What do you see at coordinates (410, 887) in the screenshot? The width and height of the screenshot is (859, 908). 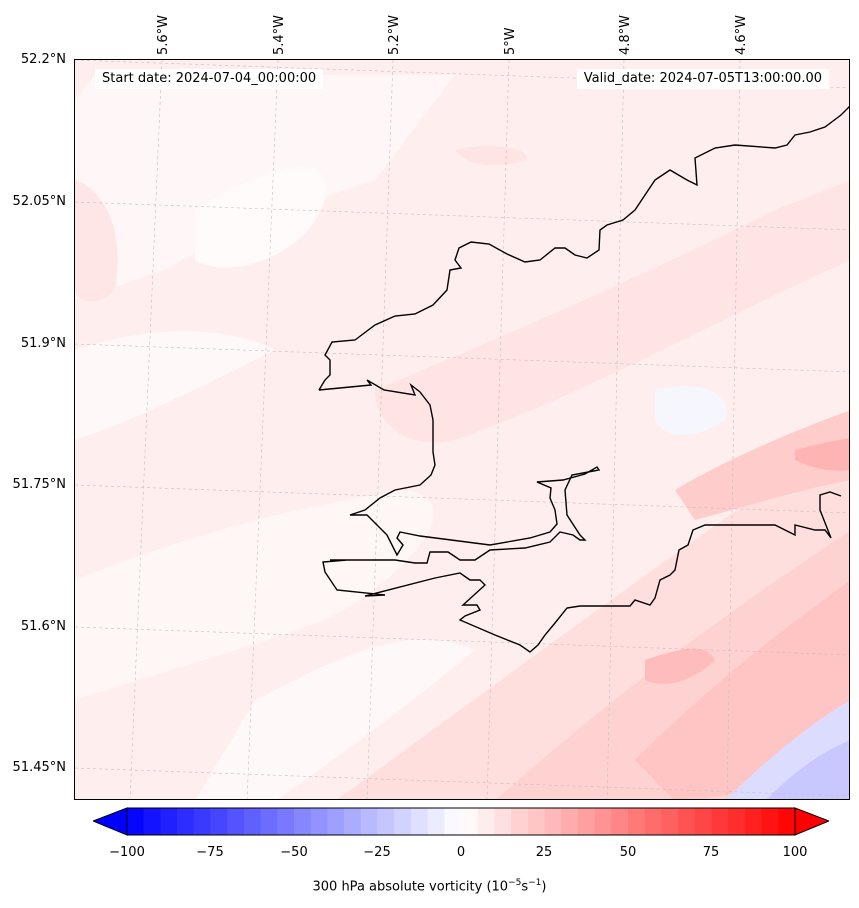 I see `colorbar-title-main: 300 hPa absolute vorticity (10` at bounding box center [410, 887].